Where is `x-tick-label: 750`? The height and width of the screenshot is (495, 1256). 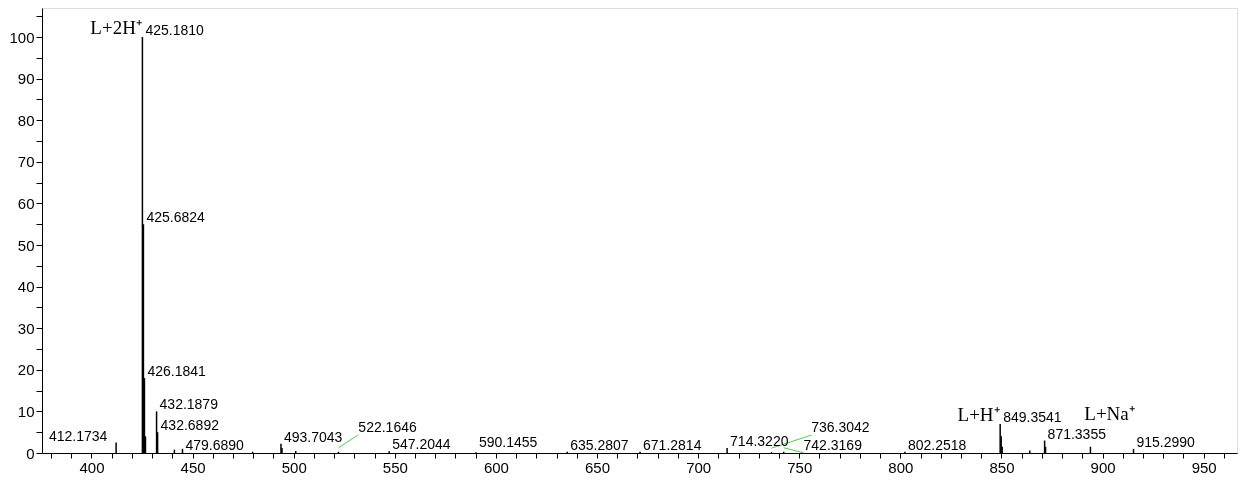 x-tick-label: 750 is located at coordinates (800, 467).